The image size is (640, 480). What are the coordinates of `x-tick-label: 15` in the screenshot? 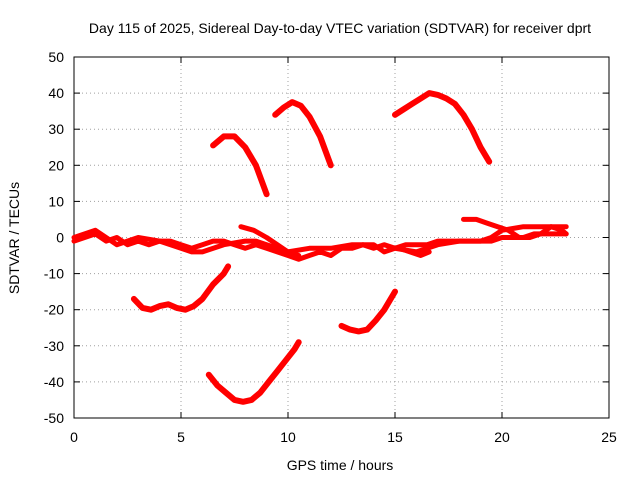 It's located at (395, 437).